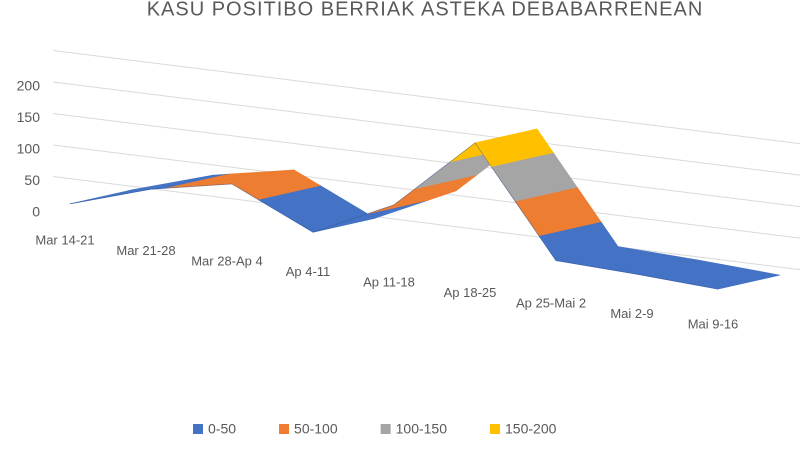 The height and width of the screenshot is (450, 800). What do you see at coordinates (316, 429) in the screenshot?
I see `legend-label: 50-100` at bounding box center [316, 429].